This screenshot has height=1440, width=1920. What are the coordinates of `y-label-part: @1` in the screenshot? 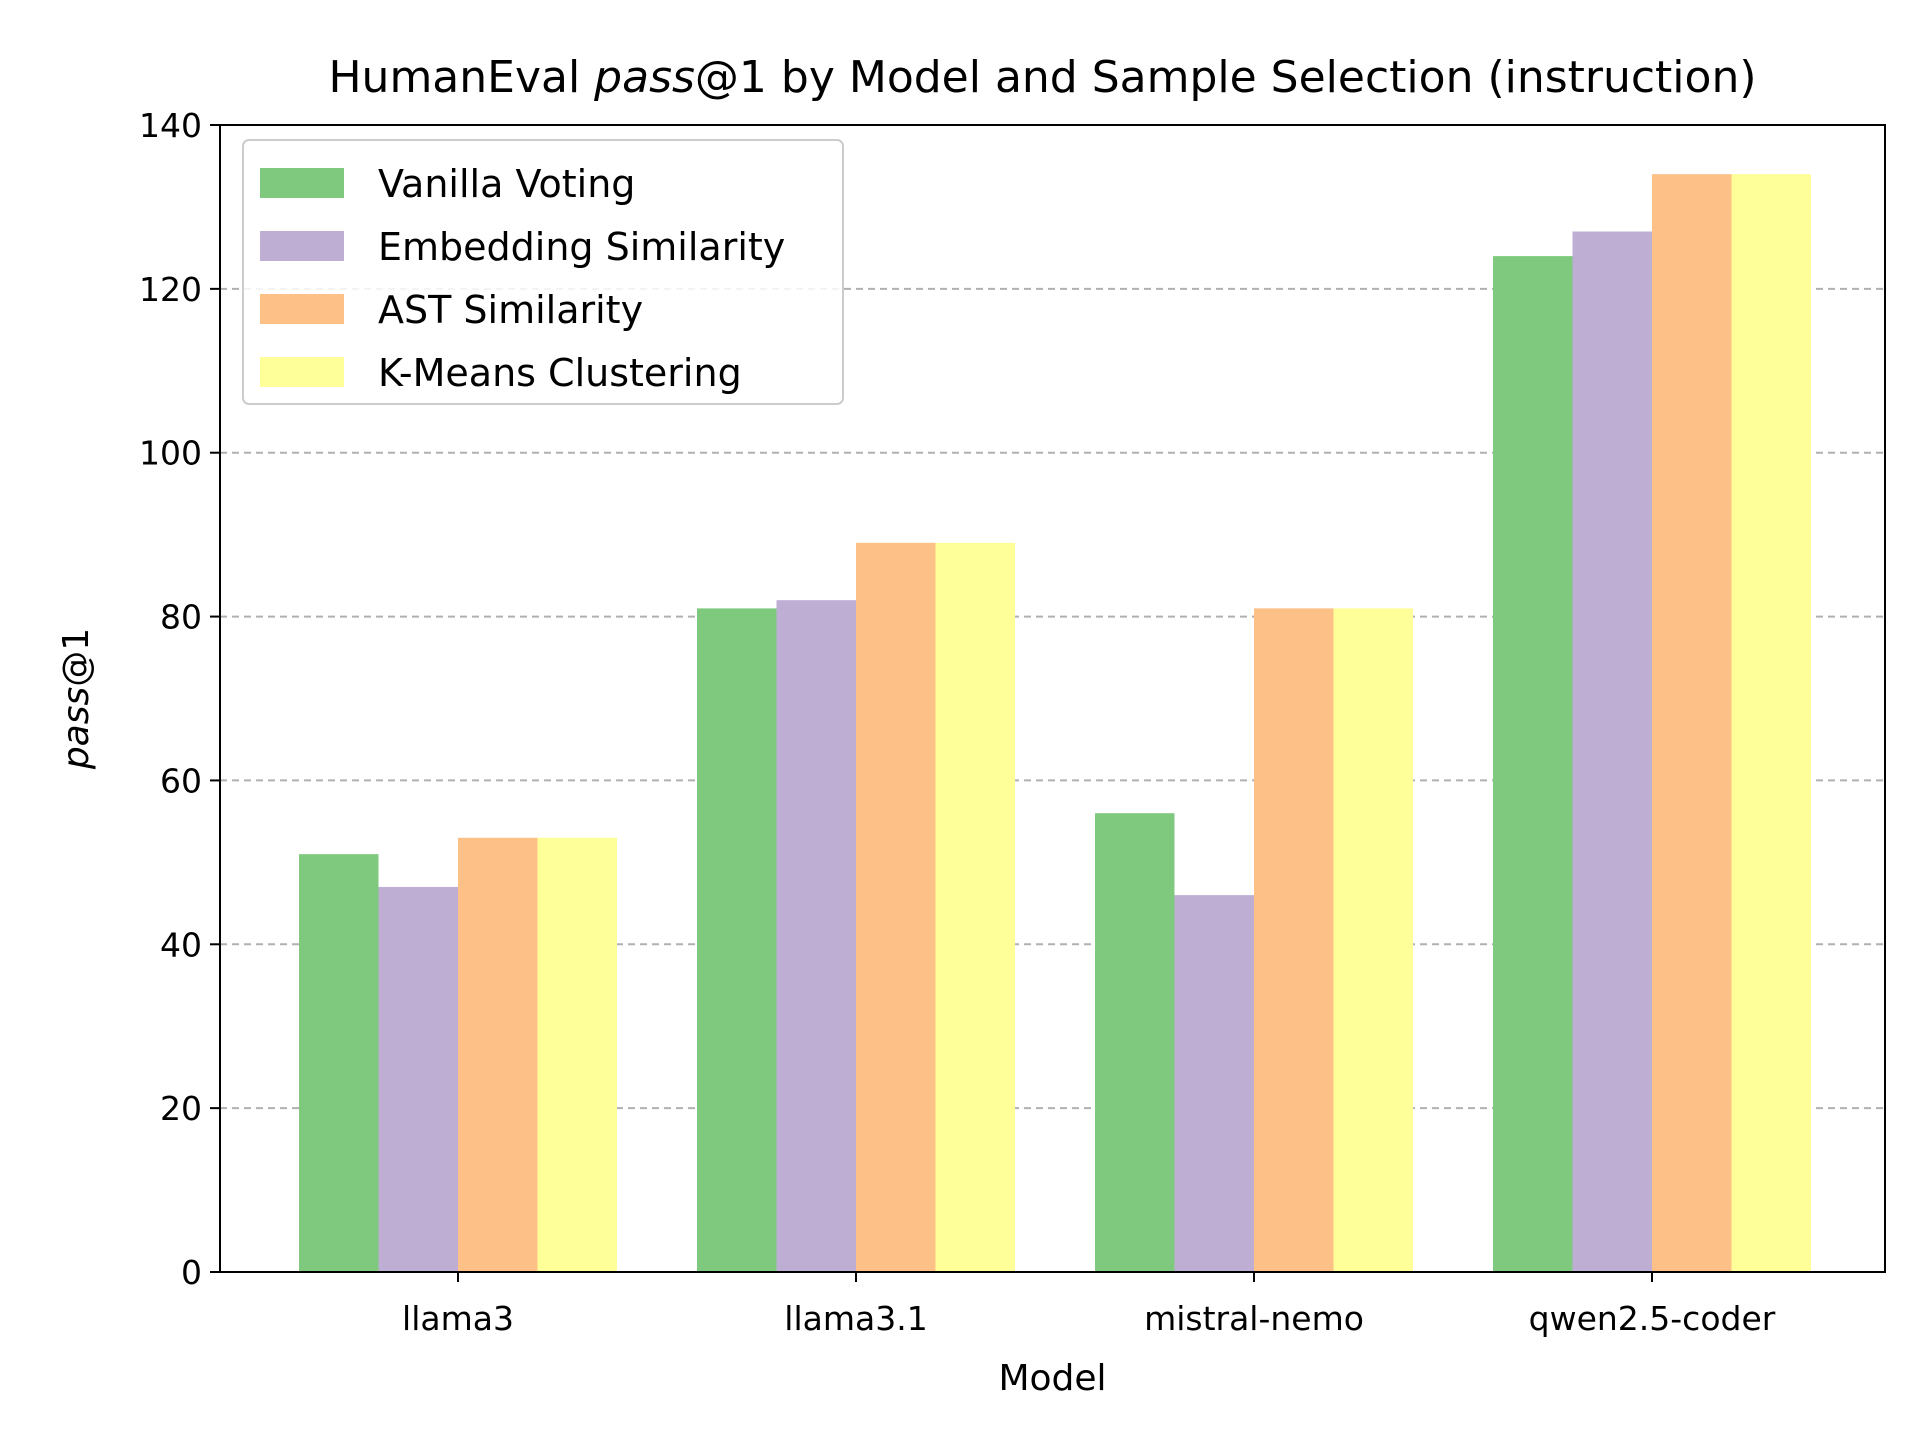 It's located at (76, 657).